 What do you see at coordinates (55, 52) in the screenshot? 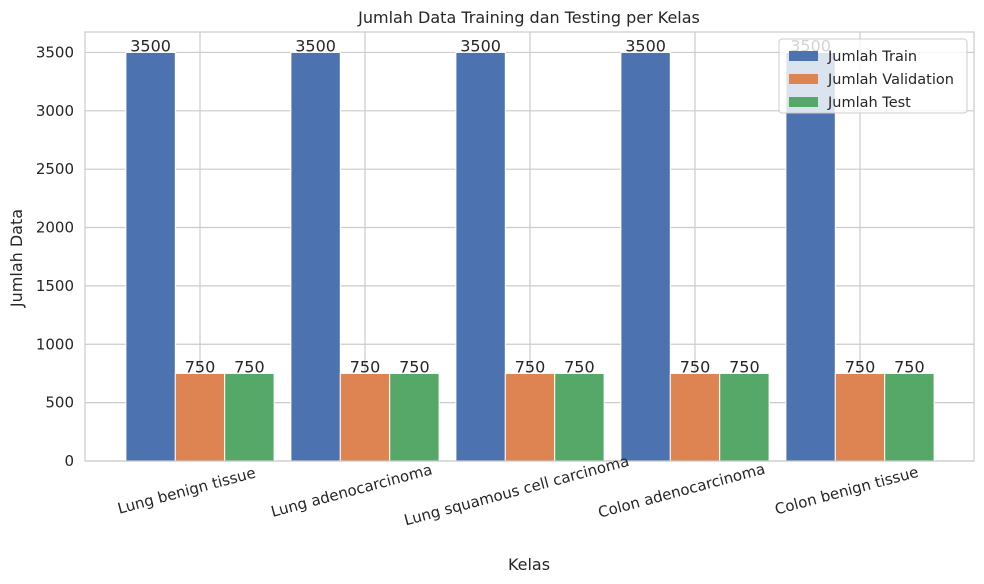
I see `y-tick-label: 3500` at bounding box center [55, 52].